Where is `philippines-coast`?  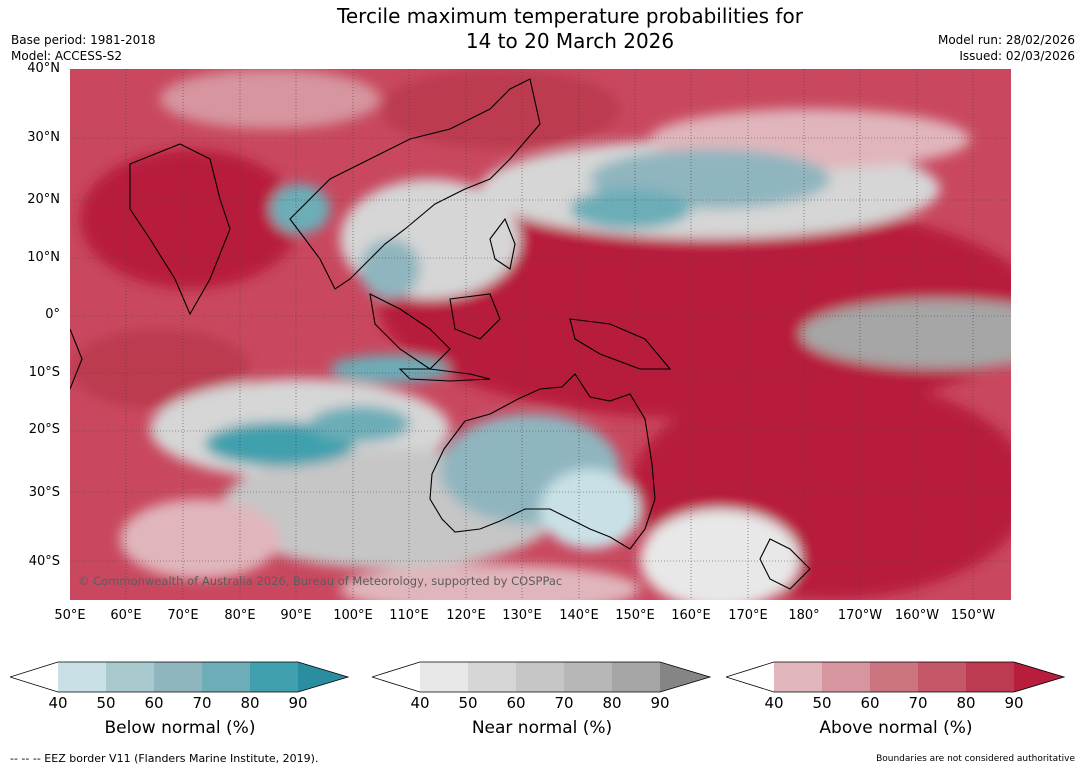
philippines-coast is located at coordinates (502, 243).